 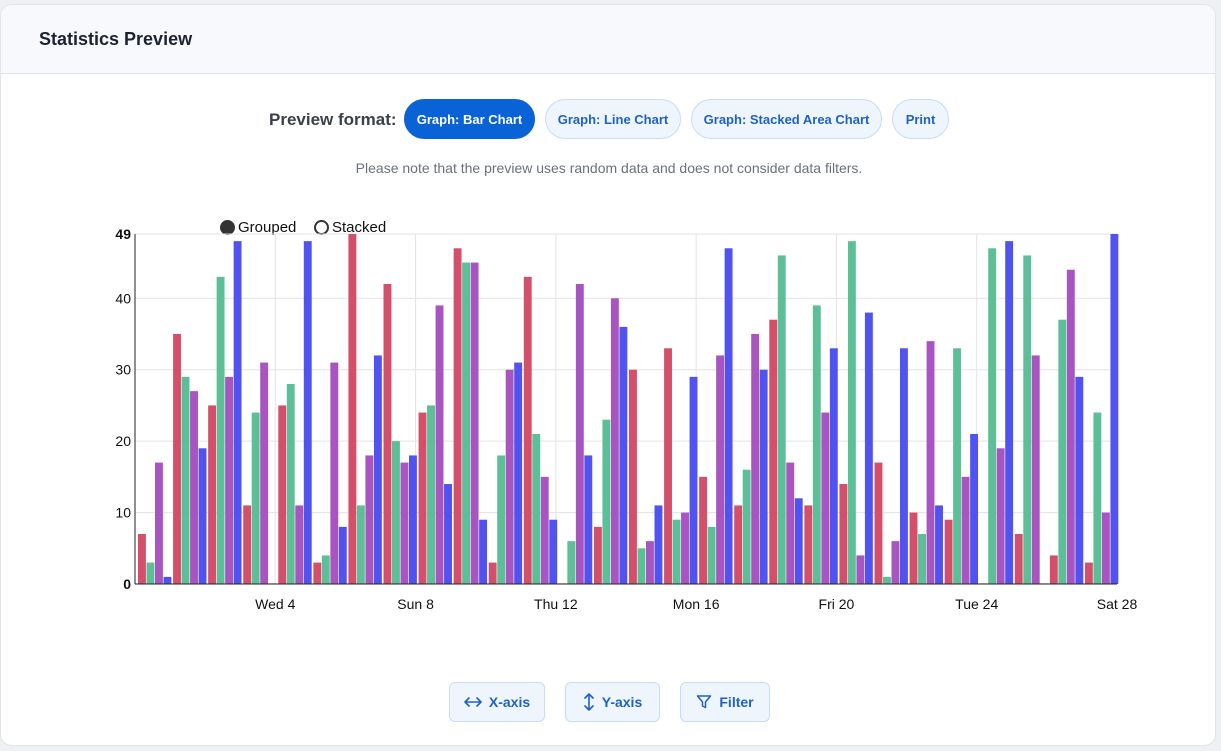 I want to click on y-tick-label: 0, so click(x=127, y=584).